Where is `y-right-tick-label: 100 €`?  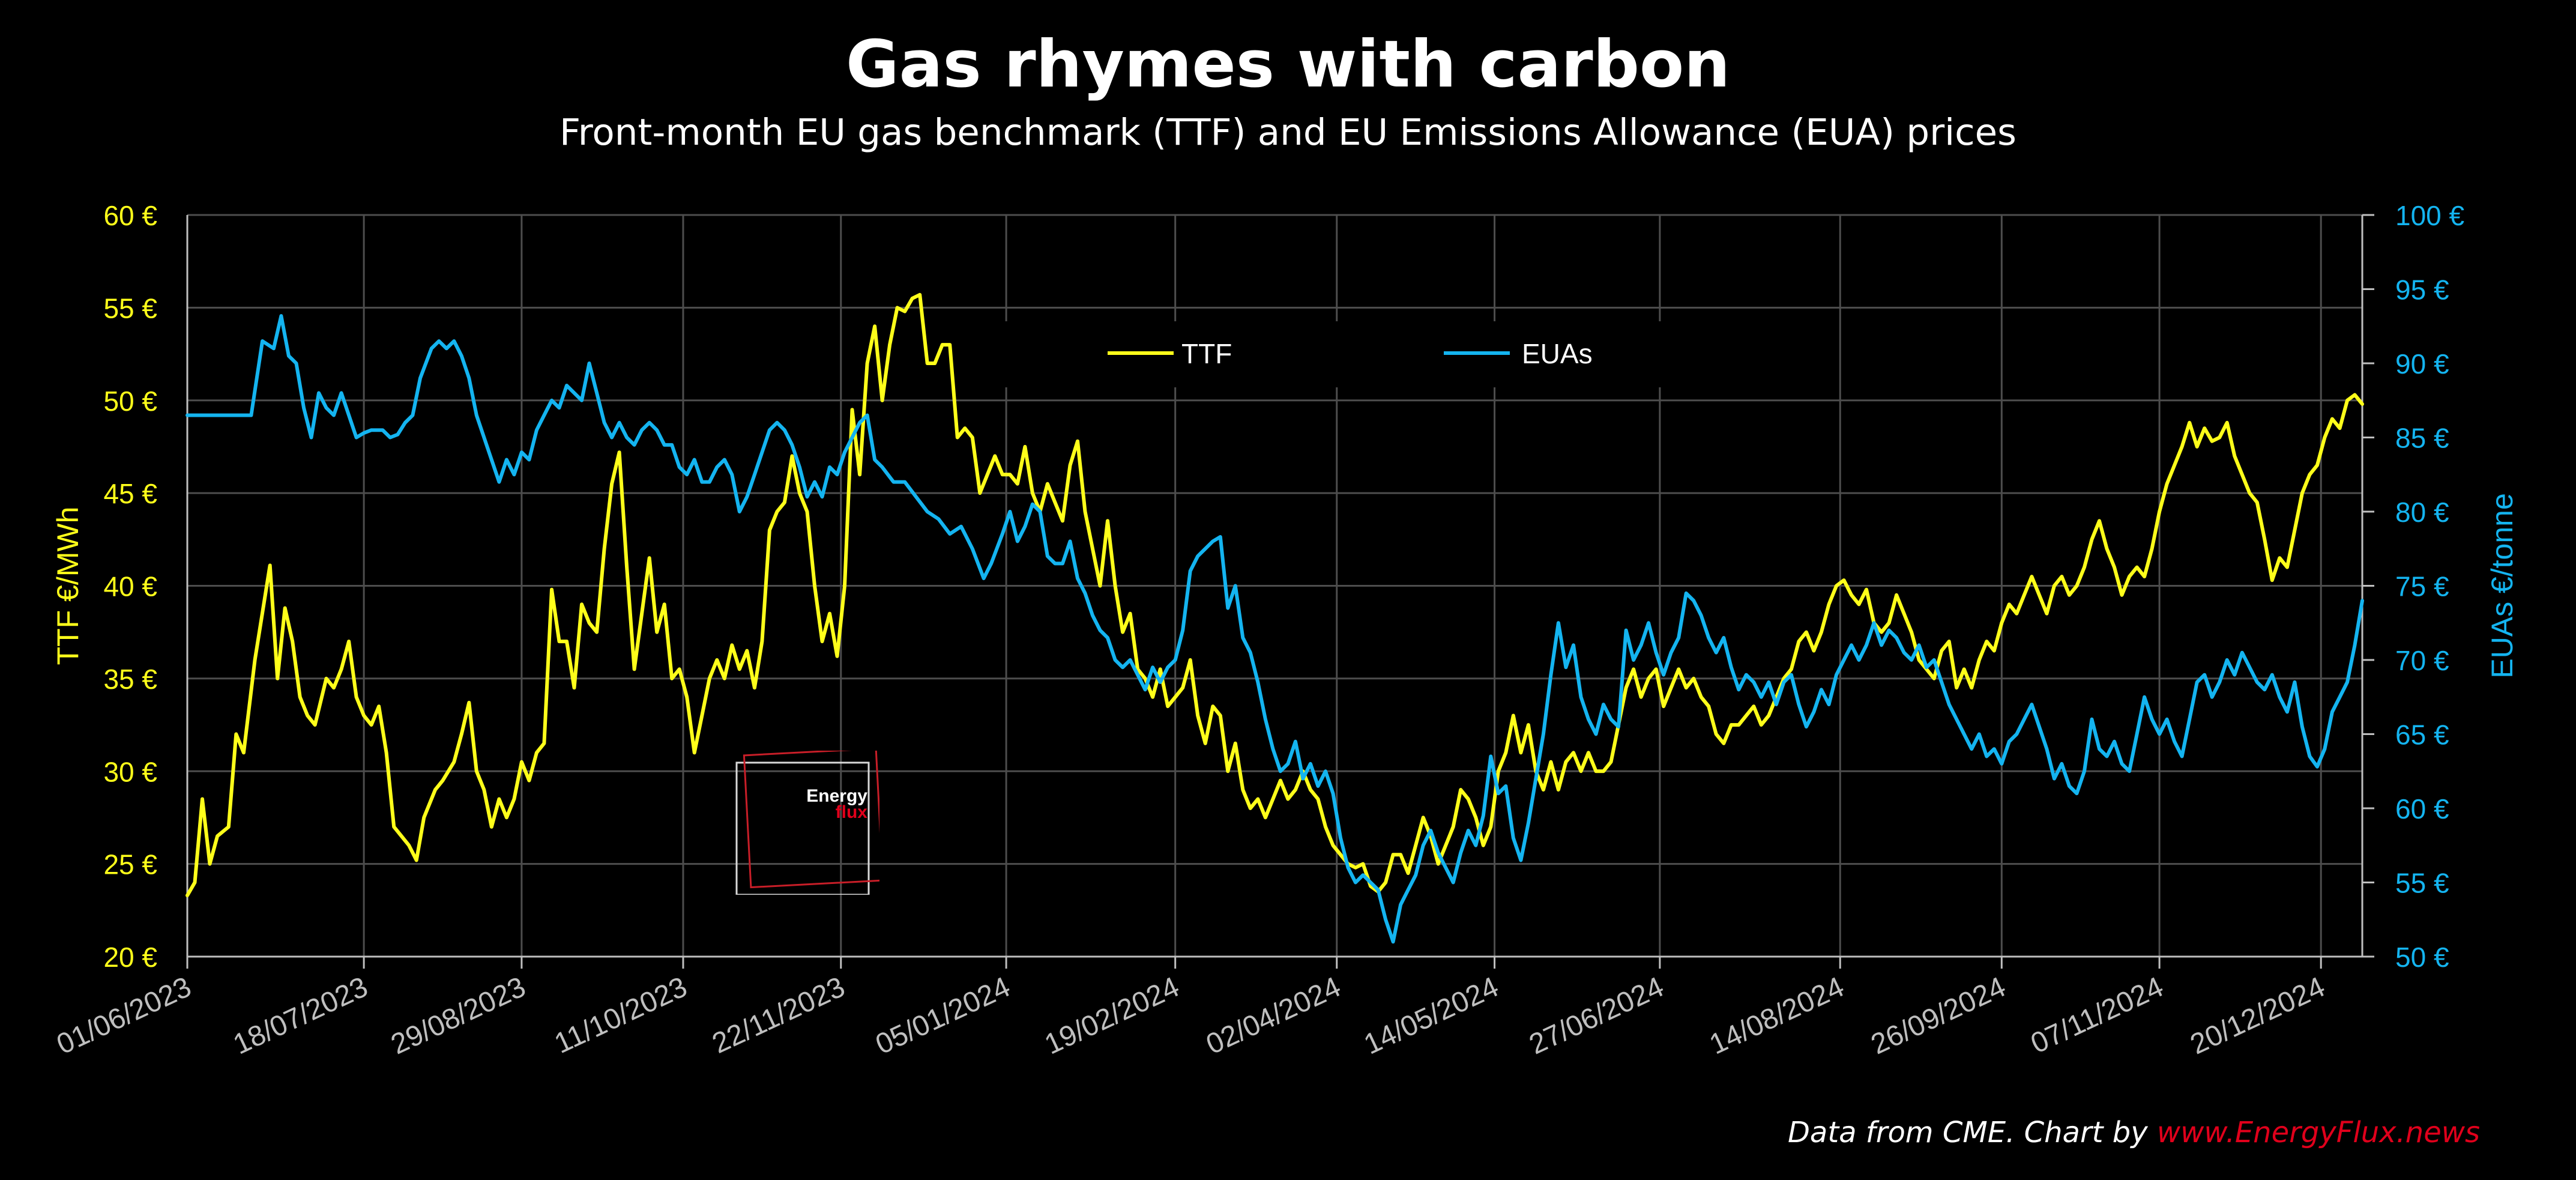 y-right-tick-label: 100 € is located at coordinates (2429, 216).